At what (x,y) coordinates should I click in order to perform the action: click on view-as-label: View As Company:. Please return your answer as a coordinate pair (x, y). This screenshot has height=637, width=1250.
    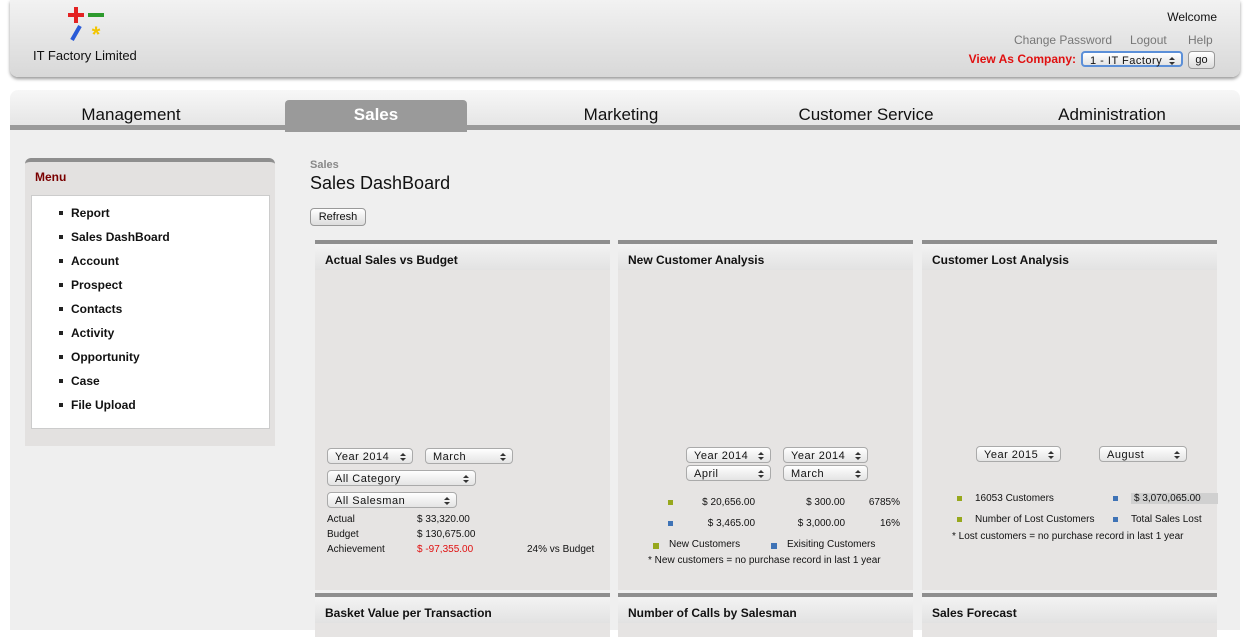
    Looking at the image, I should click on (1022, 59).